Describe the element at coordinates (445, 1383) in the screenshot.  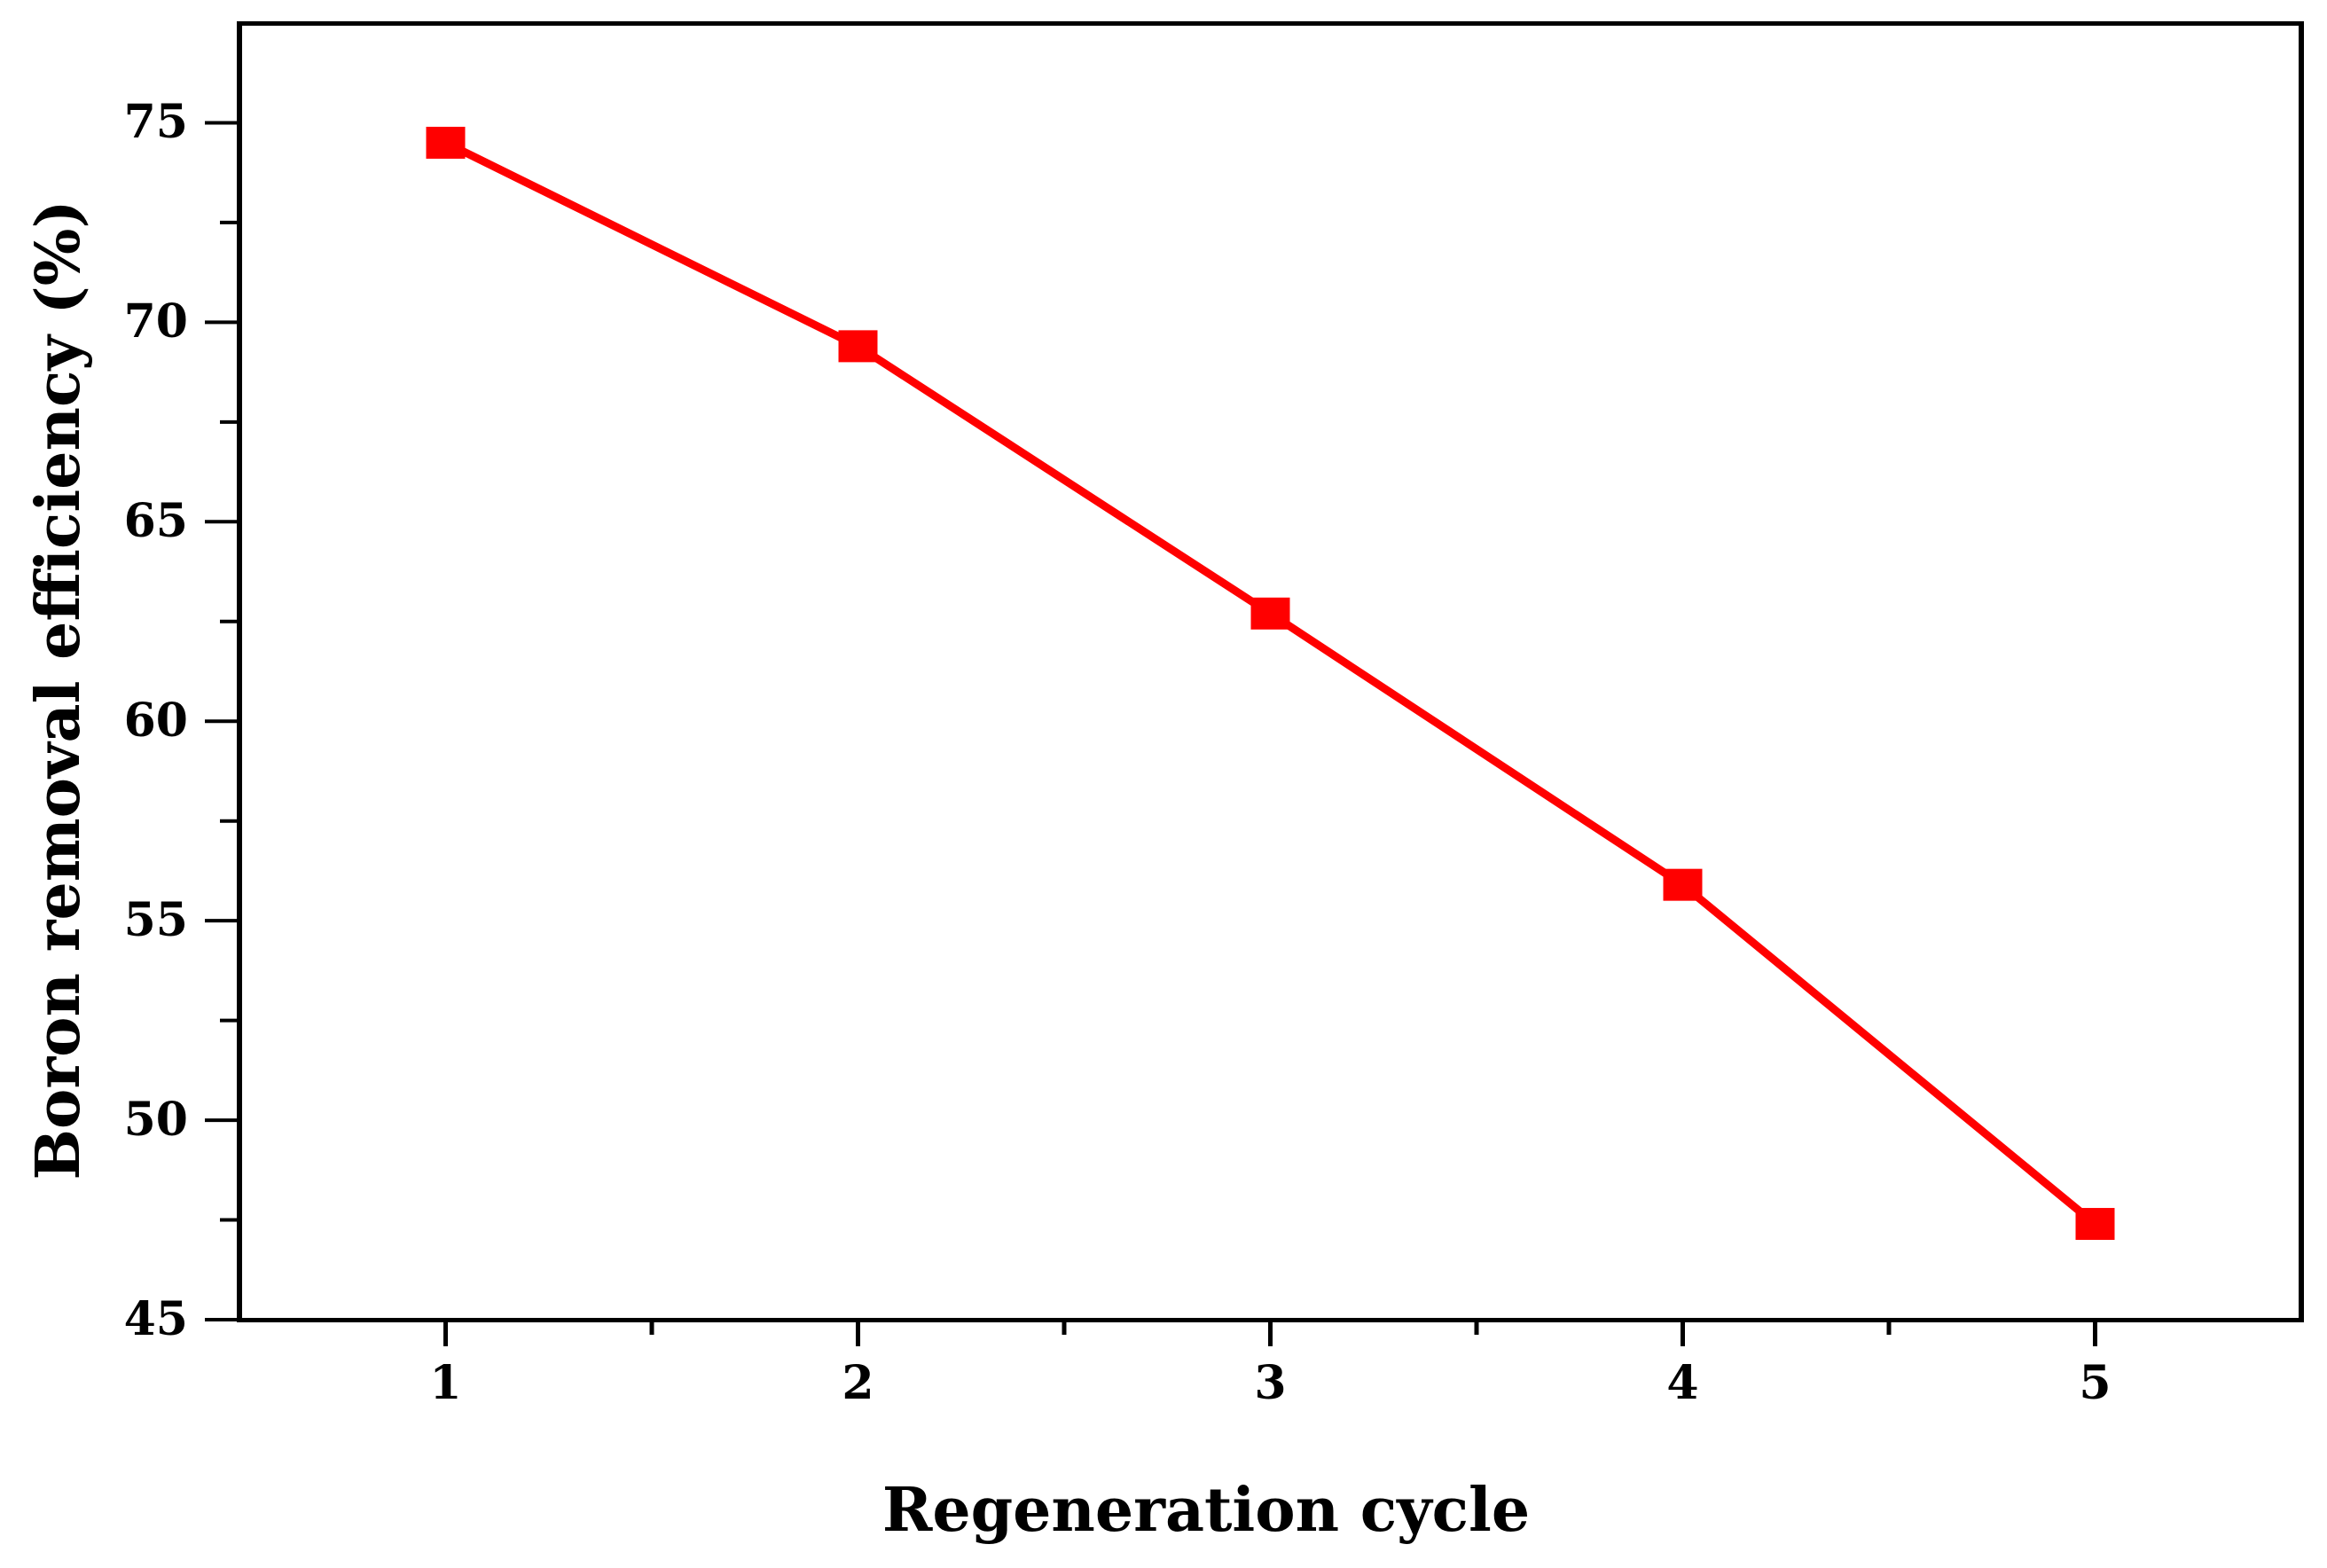
I see `x-tick-label: 1` at that location.